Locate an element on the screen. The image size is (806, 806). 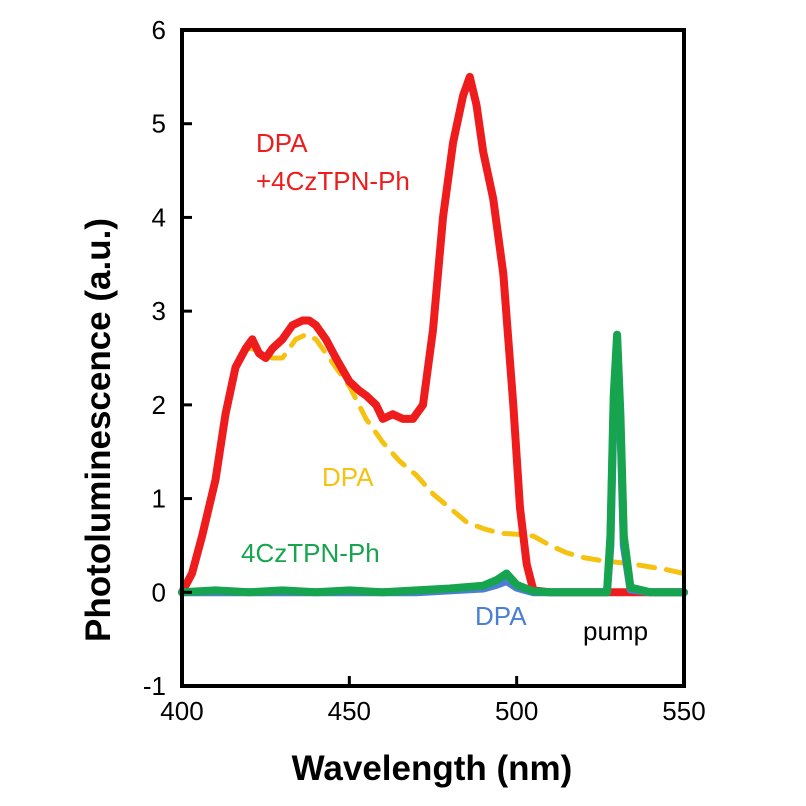
annotation-dpa-4czptn-line1: DPA is located at coordinates (282, 143).